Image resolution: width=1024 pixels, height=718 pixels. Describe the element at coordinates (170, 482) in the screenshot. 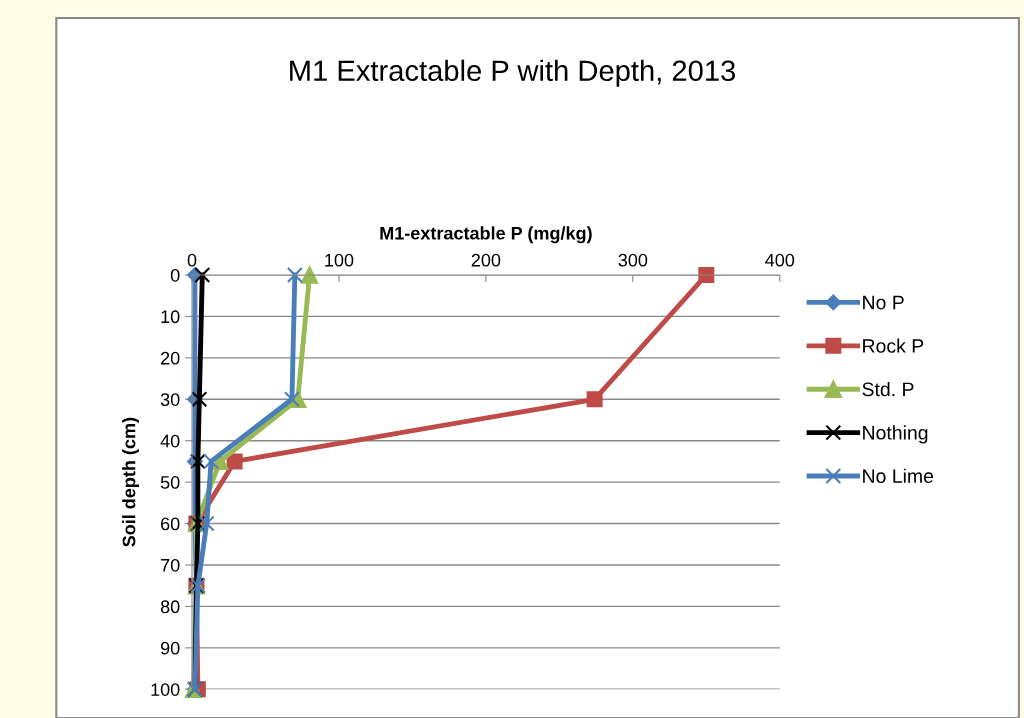

I see `y-tick-label: 50` at that location.